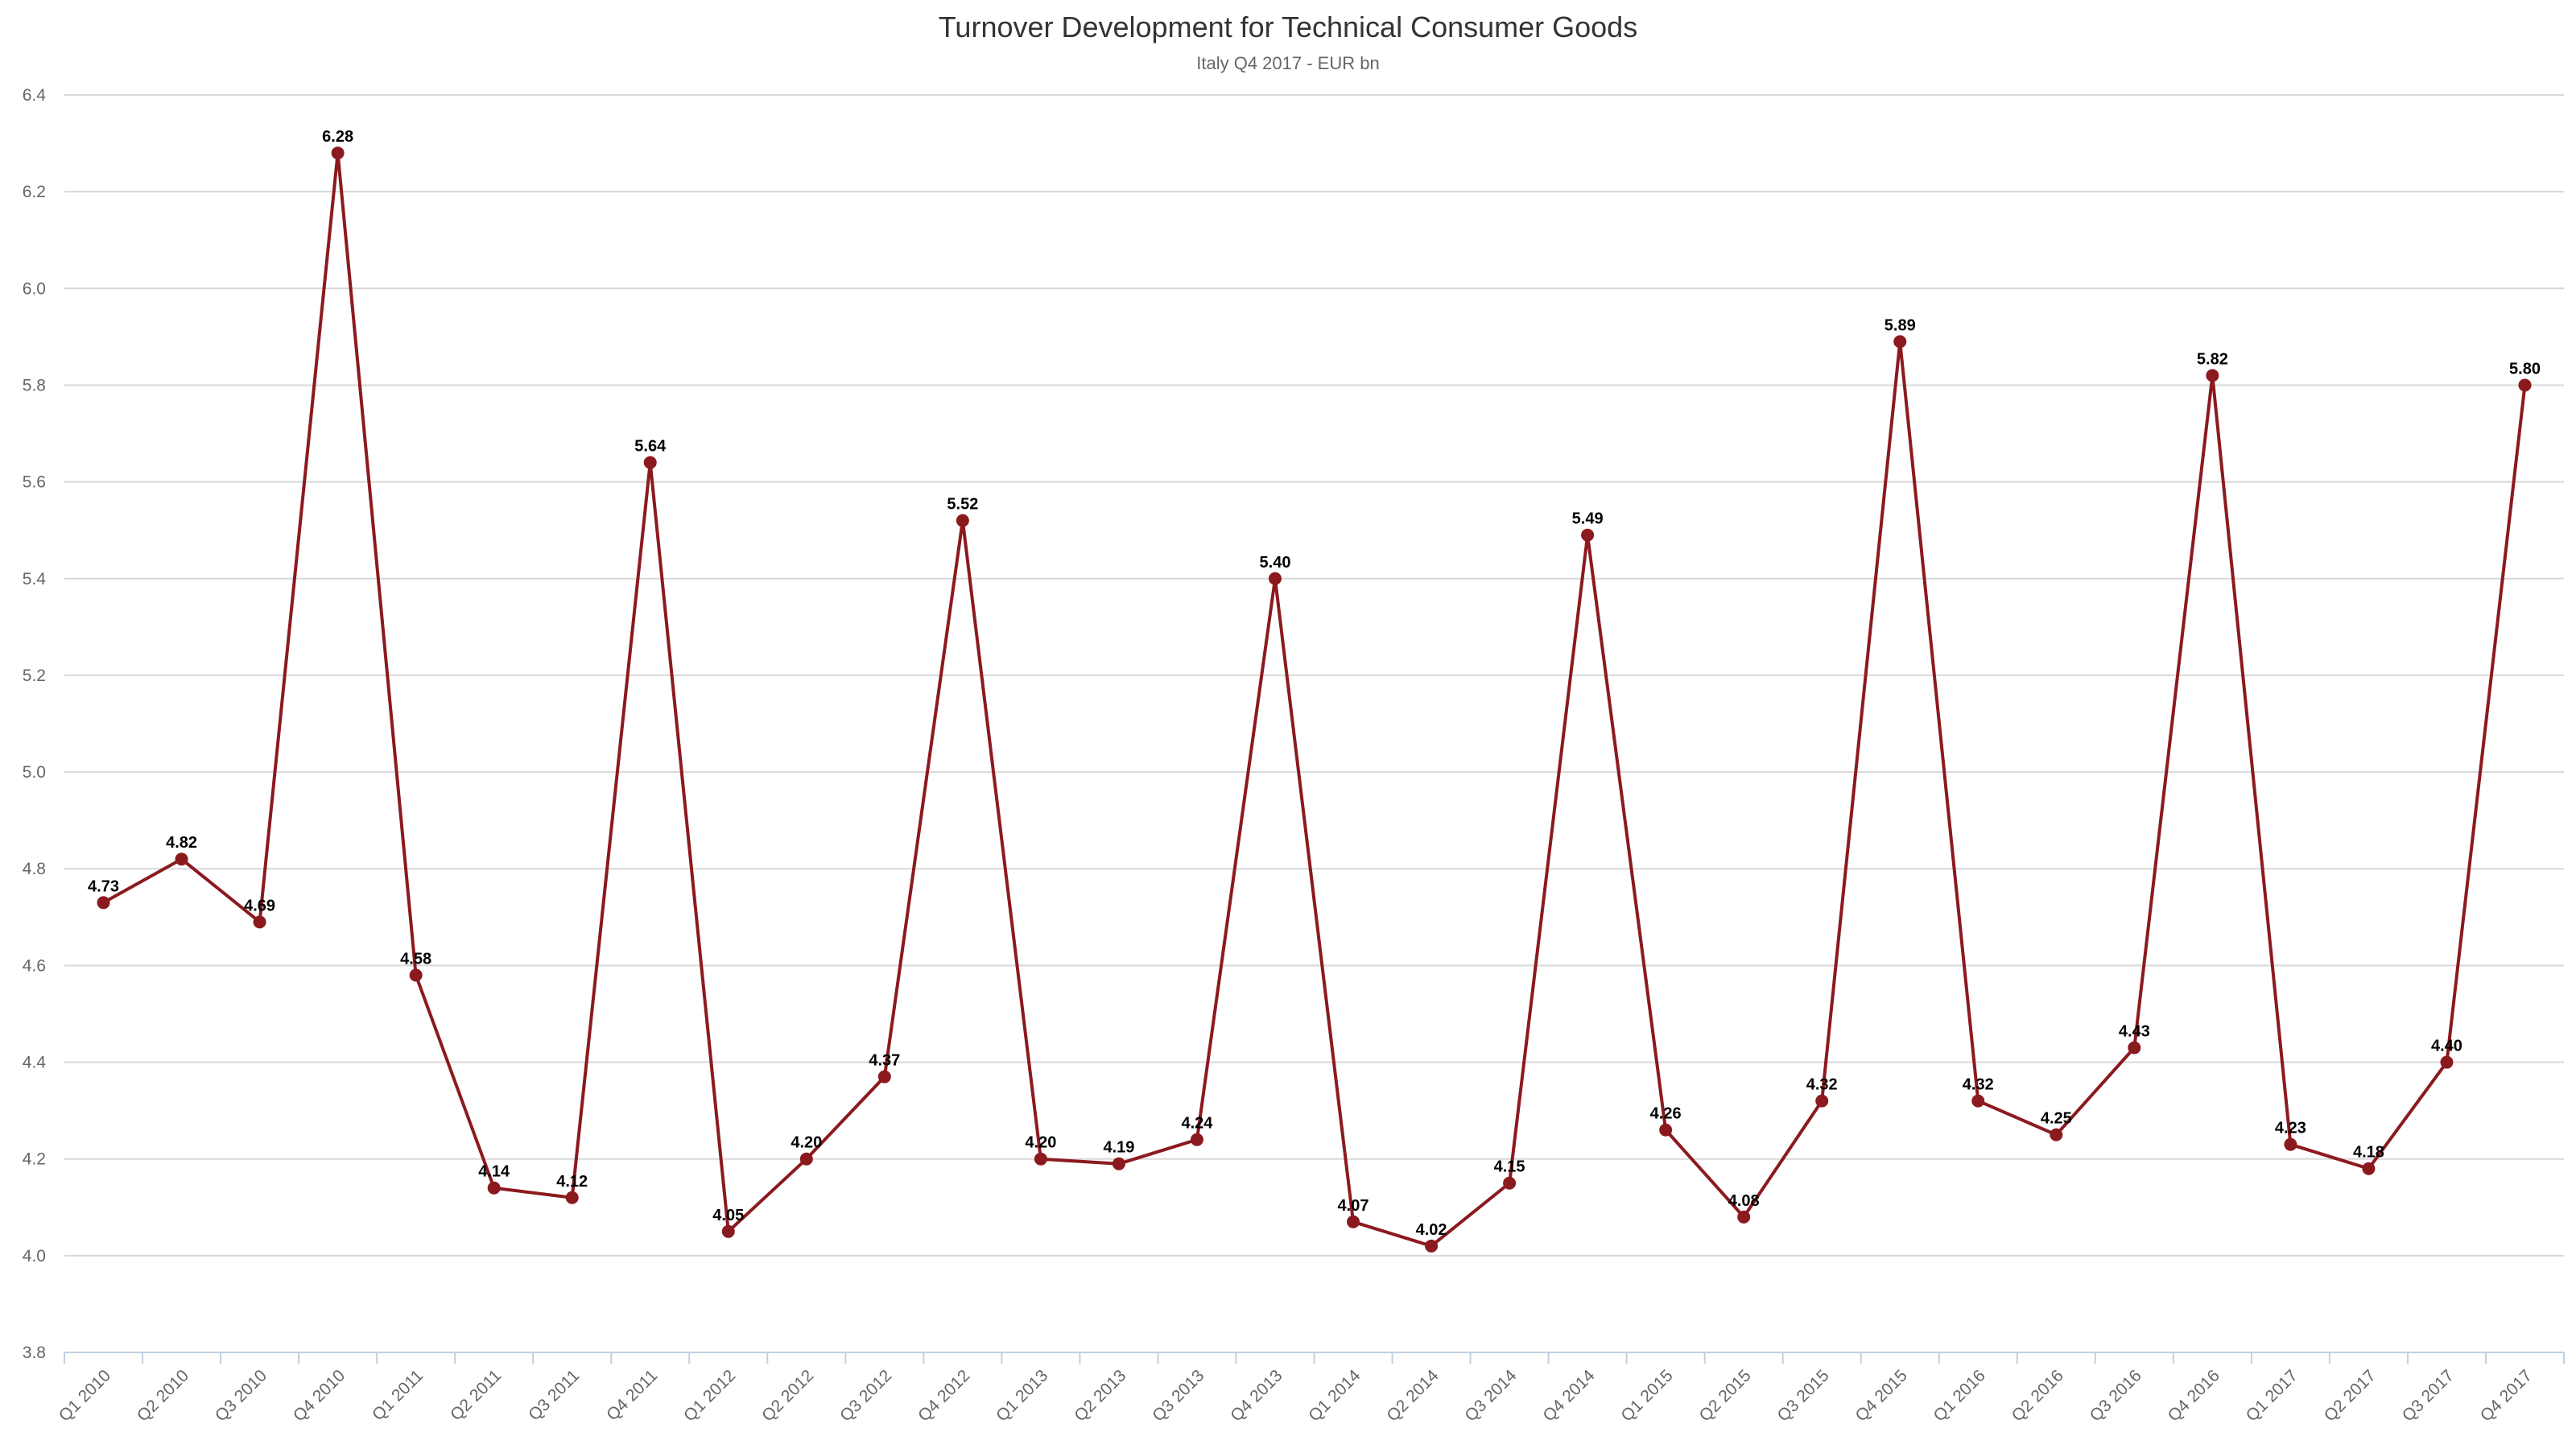 The width and height of the screenshot is (2576, 1449). What do you see at coordinates (554, 1395) in the screenshot?
I see `x-tick-label: Q3 2011` at bounding box center [554, 1395].